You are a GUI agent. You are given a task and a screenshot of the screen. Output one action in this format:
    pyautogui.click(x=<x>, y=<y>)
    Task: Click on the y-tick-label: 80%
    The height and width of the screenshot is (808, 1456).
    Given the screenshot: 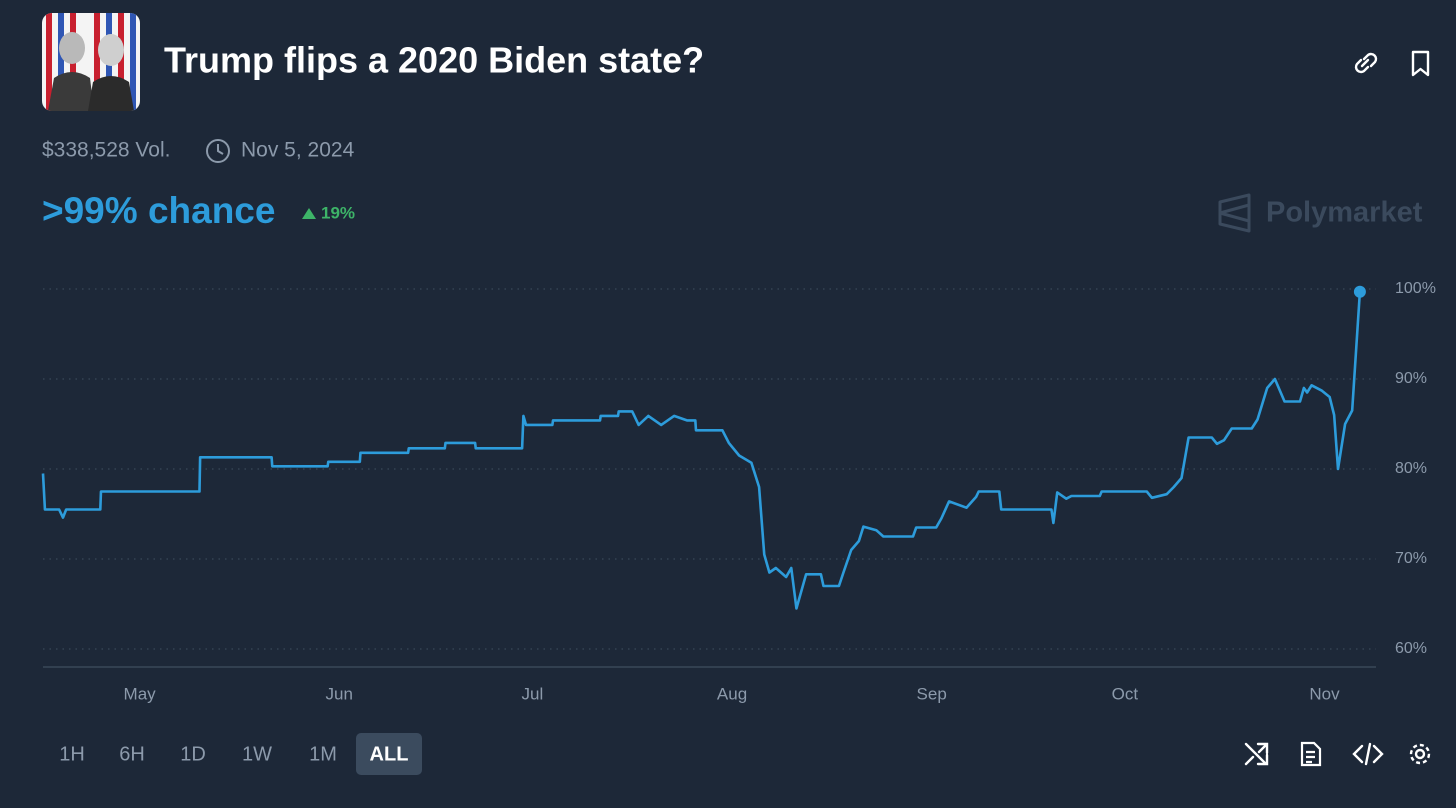 What is the action you would take?
    pyautogui.click(x=1411, y=468)
    